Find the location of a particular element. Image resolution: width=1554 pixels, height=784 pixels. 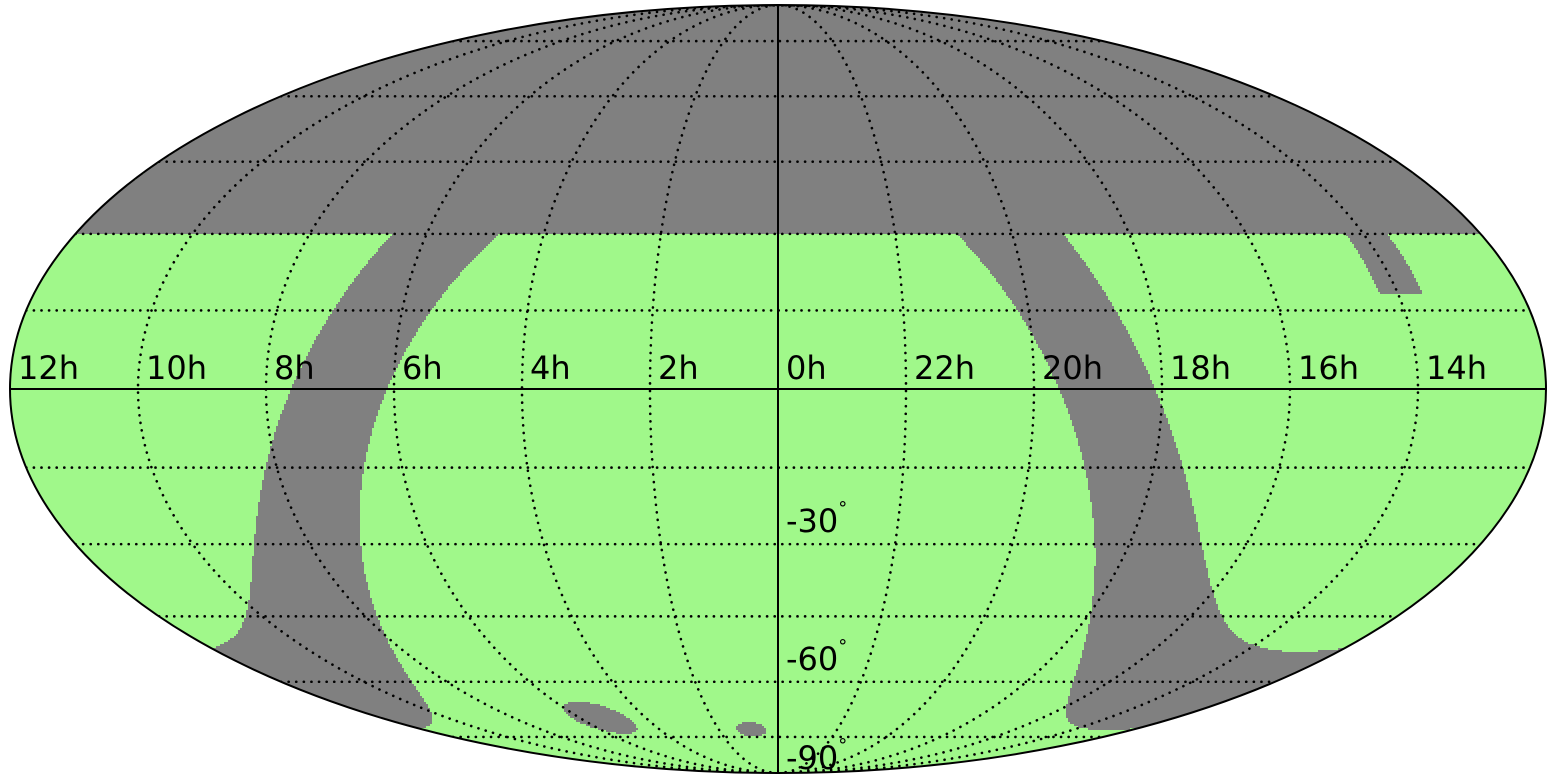

ra-label: 4h is located at coordinates (550, 368).